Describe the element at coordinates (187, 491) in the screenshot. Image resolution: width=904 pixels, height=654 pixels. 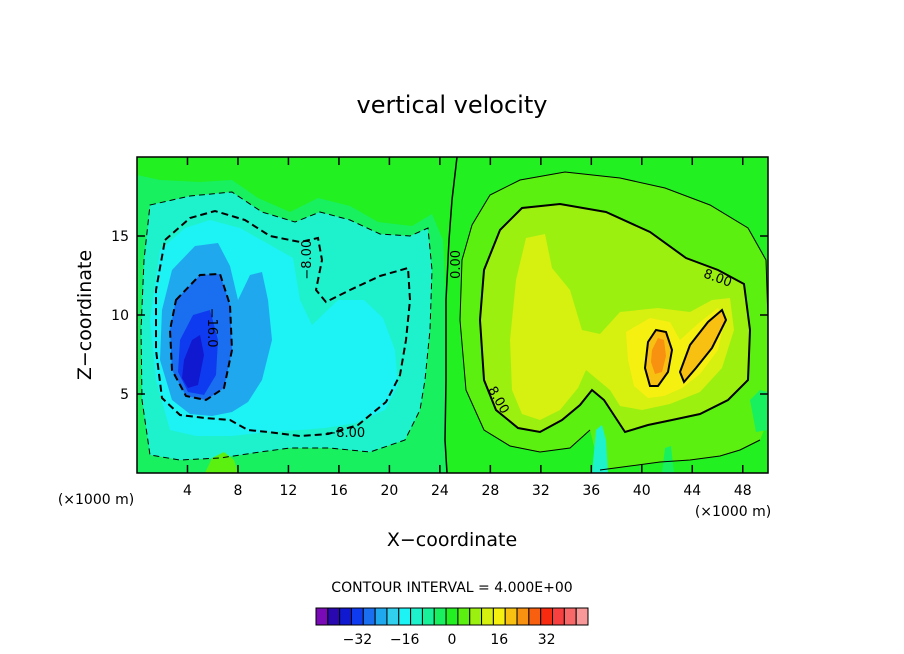
I see `x-tick-label: 4` at that location.